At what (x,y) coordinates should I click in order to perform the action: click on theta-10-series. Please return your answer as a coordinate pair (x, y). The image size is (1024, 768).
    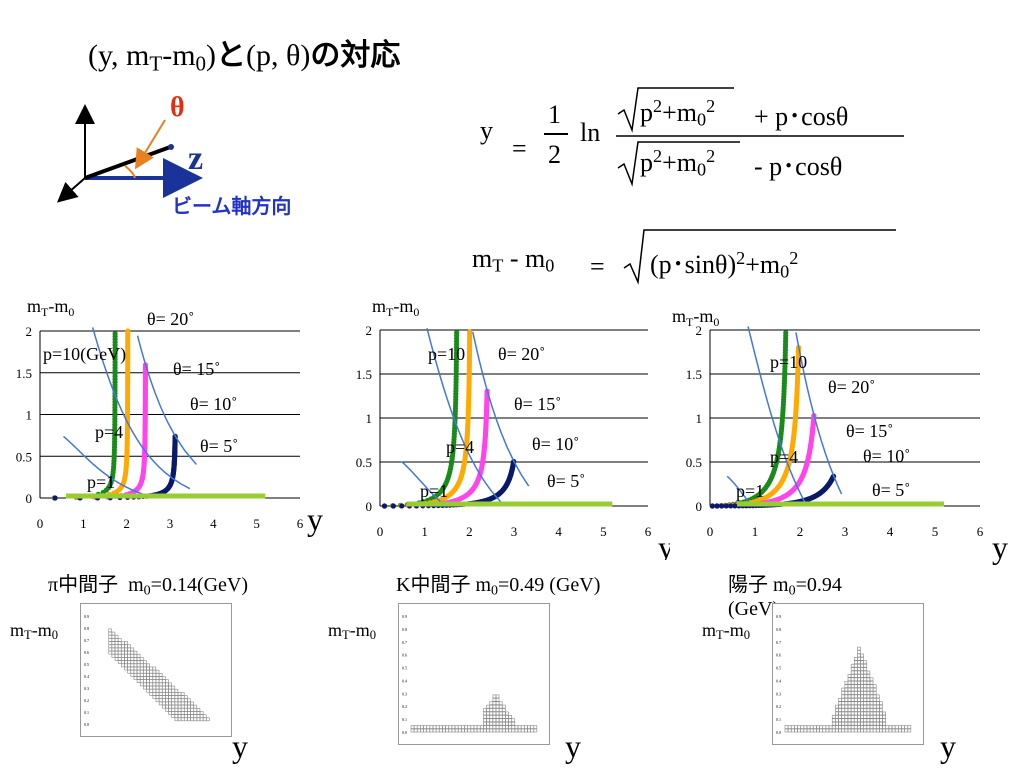
    Looking at the image, I should click on (100, 431).